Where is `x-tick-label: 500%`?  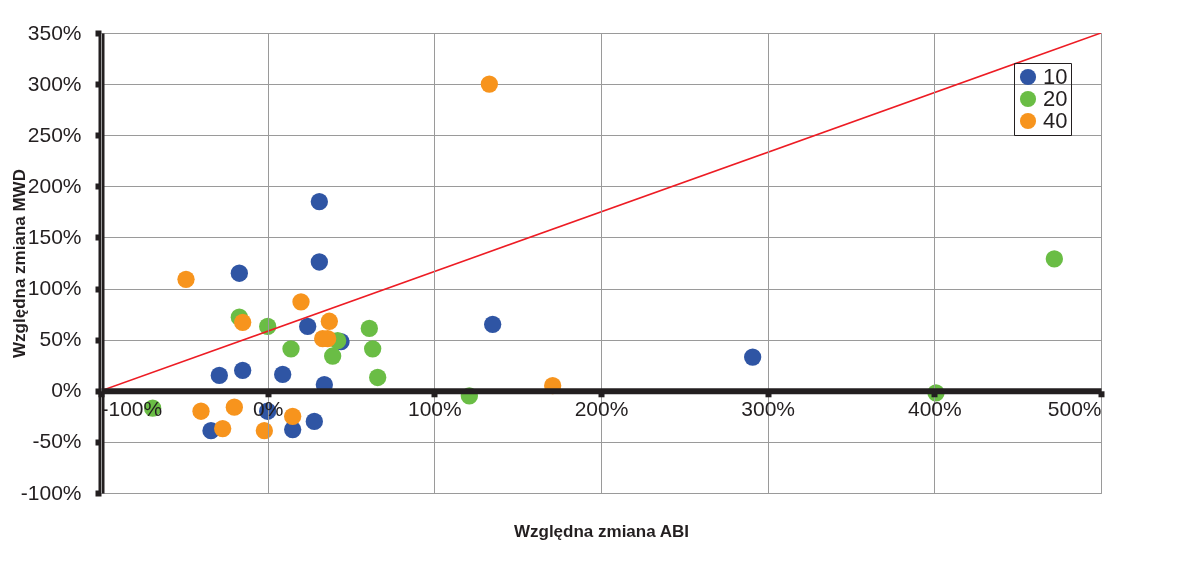
x-tick-label: 500% is located at coordinates (1074, 409).